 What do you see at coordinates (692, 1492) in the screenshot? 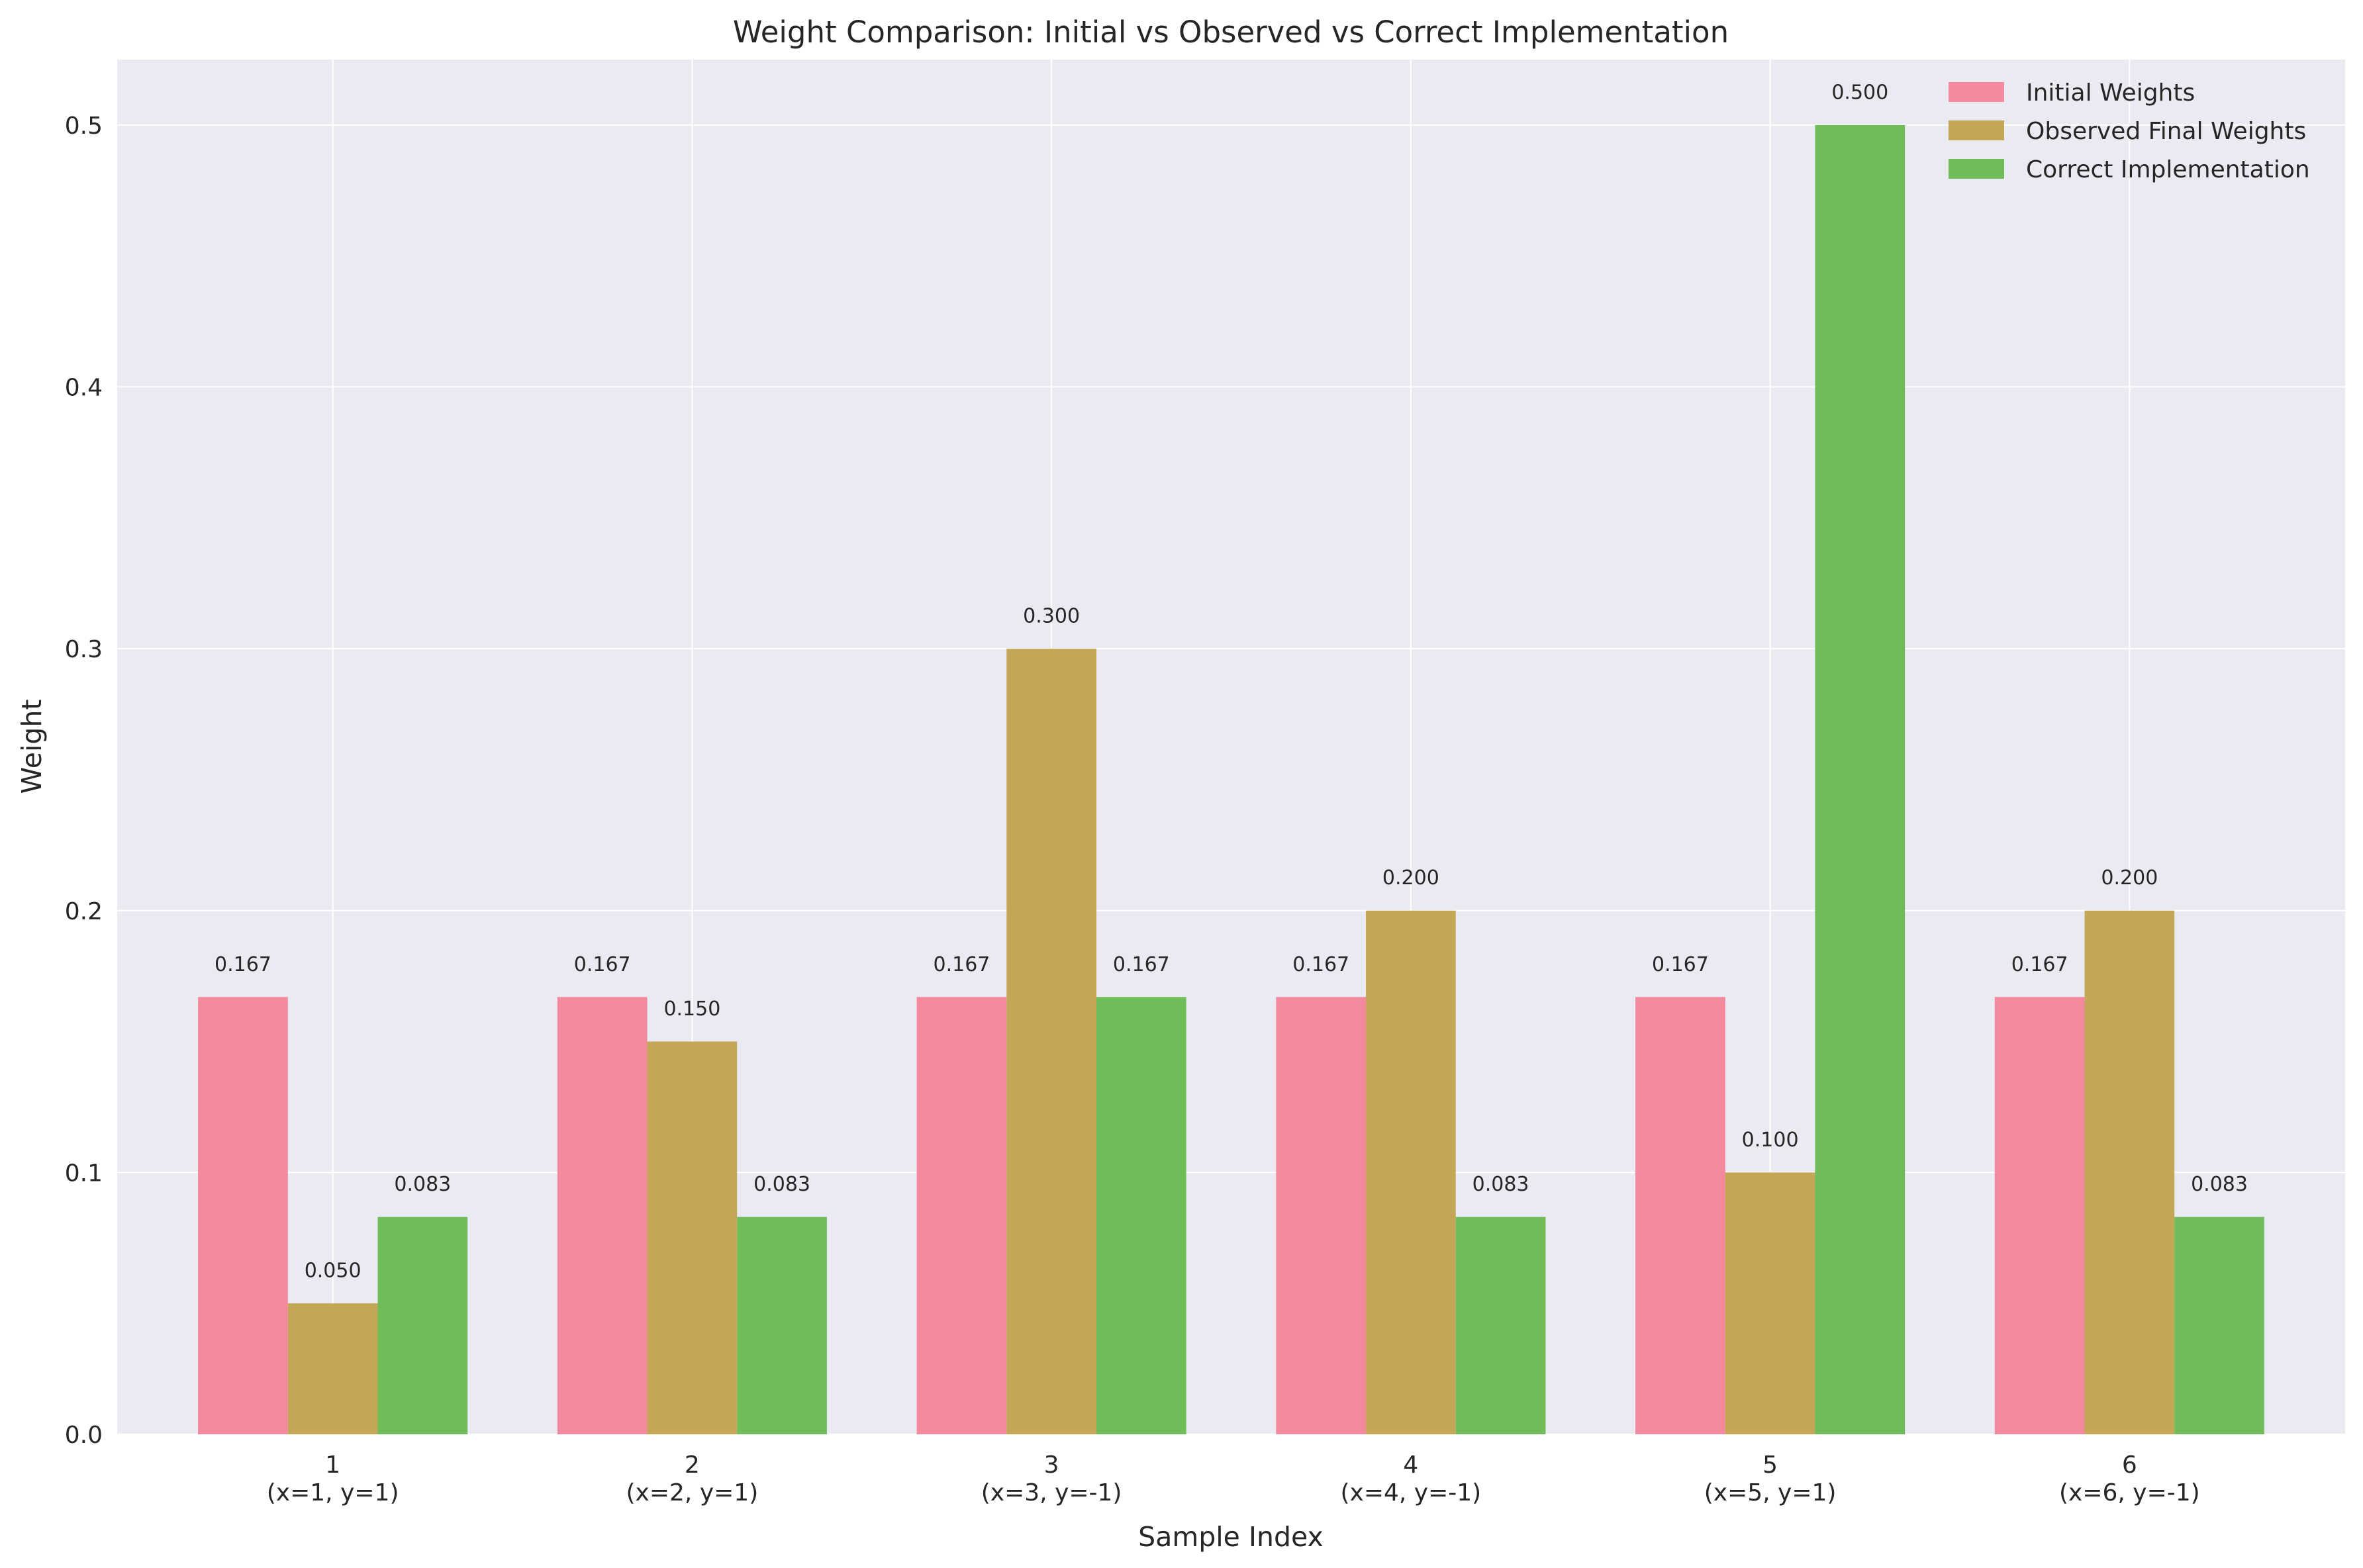
I see `x-tick-sublabel: (x=2, y=1)` at bounding box center [692, 1492].